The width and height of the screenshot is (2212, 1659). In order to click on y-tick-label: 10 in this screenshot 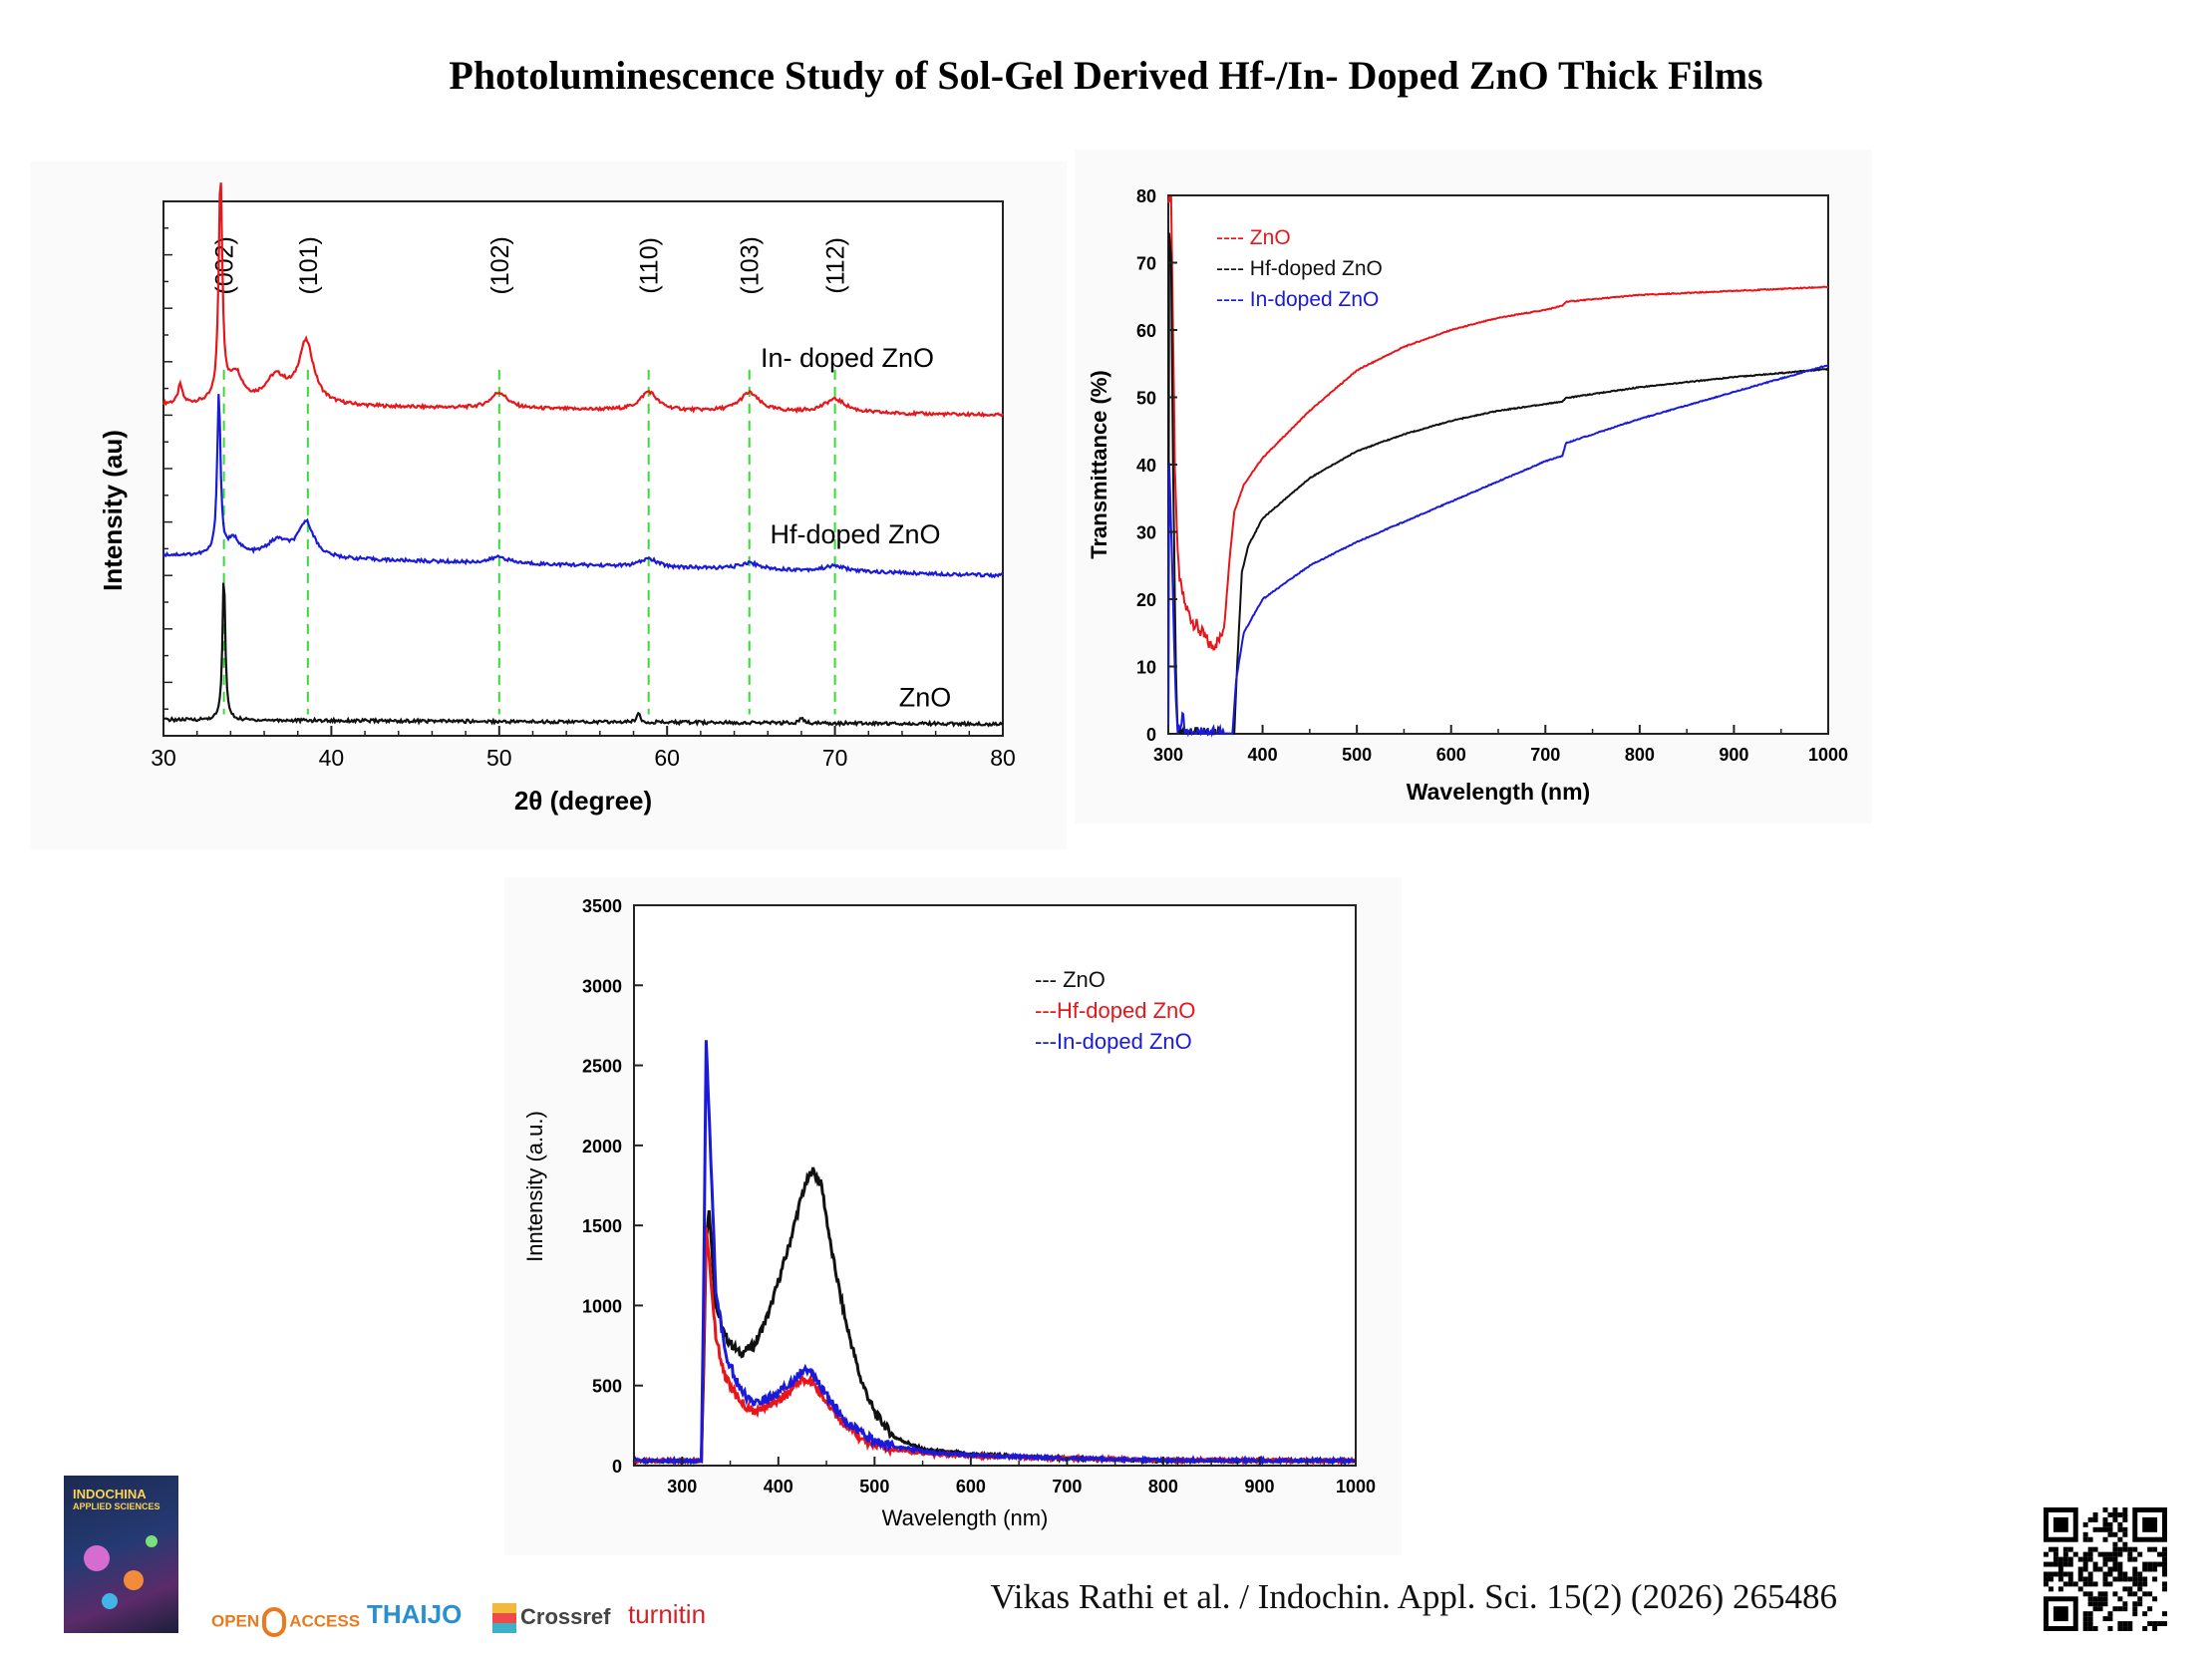, I will do `click(1146, 668)`.